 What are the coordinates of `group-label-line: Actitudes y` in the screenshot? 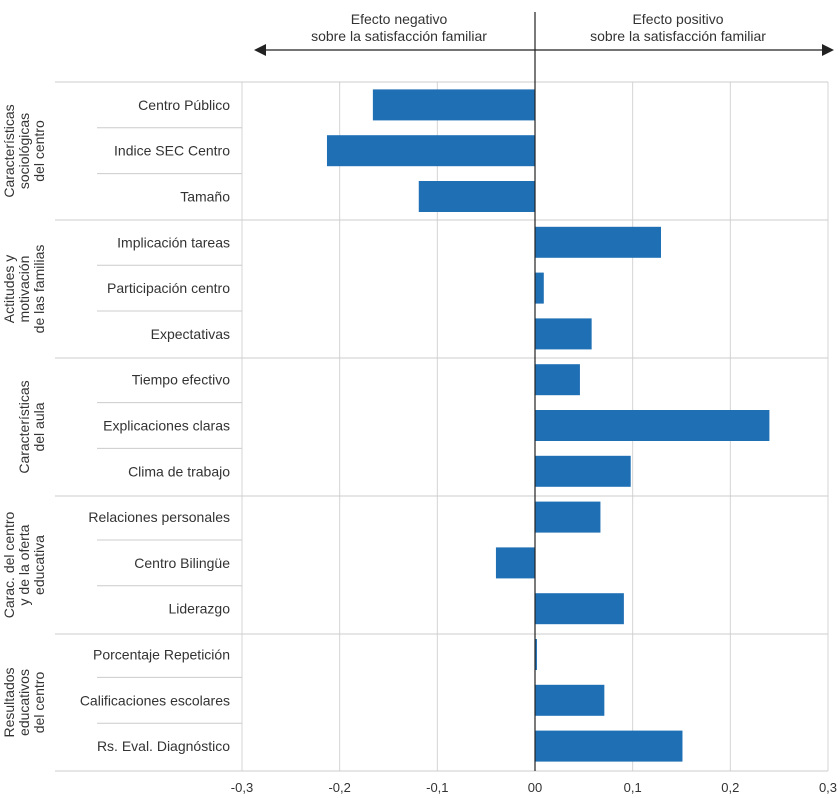 It's located at (9, 289).